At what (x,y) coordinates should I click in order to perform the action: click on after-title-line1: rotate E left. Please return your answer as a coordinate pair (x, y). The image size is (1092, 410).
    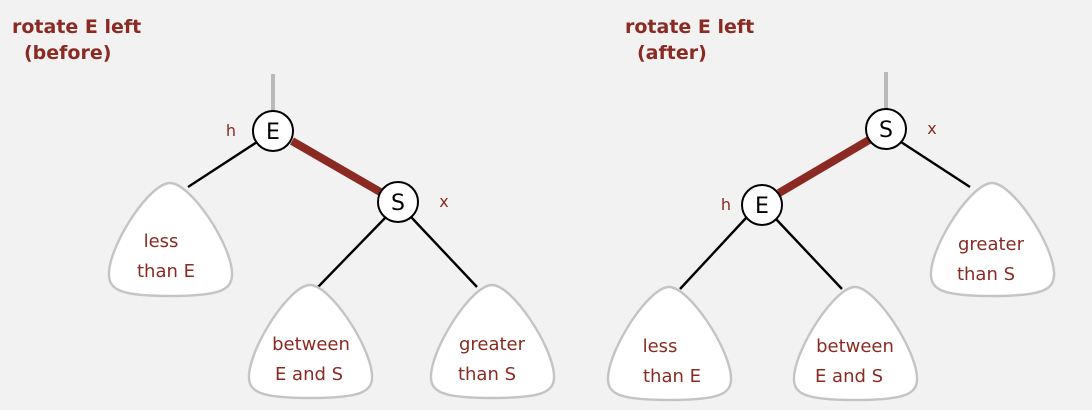
    Looking at the image, I should click on (690, 27).